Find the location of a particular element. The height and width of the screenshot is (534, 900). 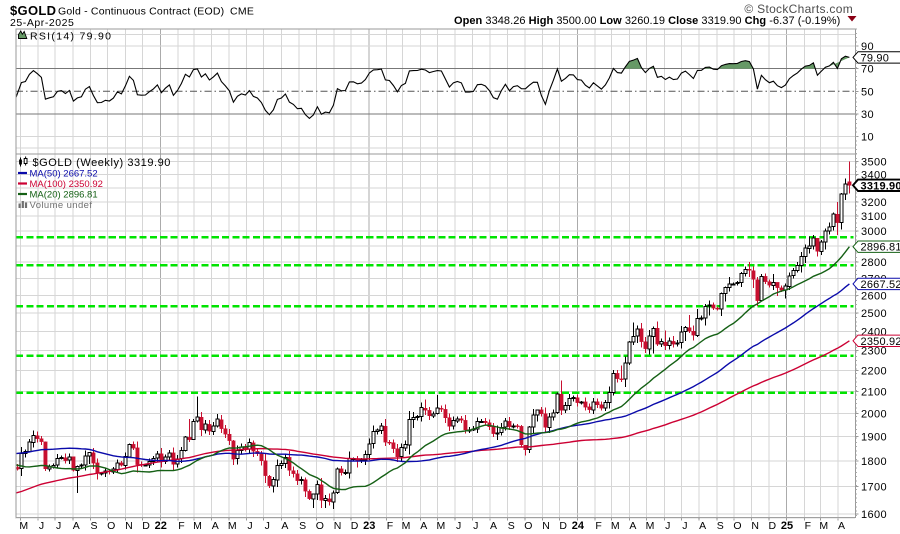

svg-text: 10 is located at coordinates (867, 138).